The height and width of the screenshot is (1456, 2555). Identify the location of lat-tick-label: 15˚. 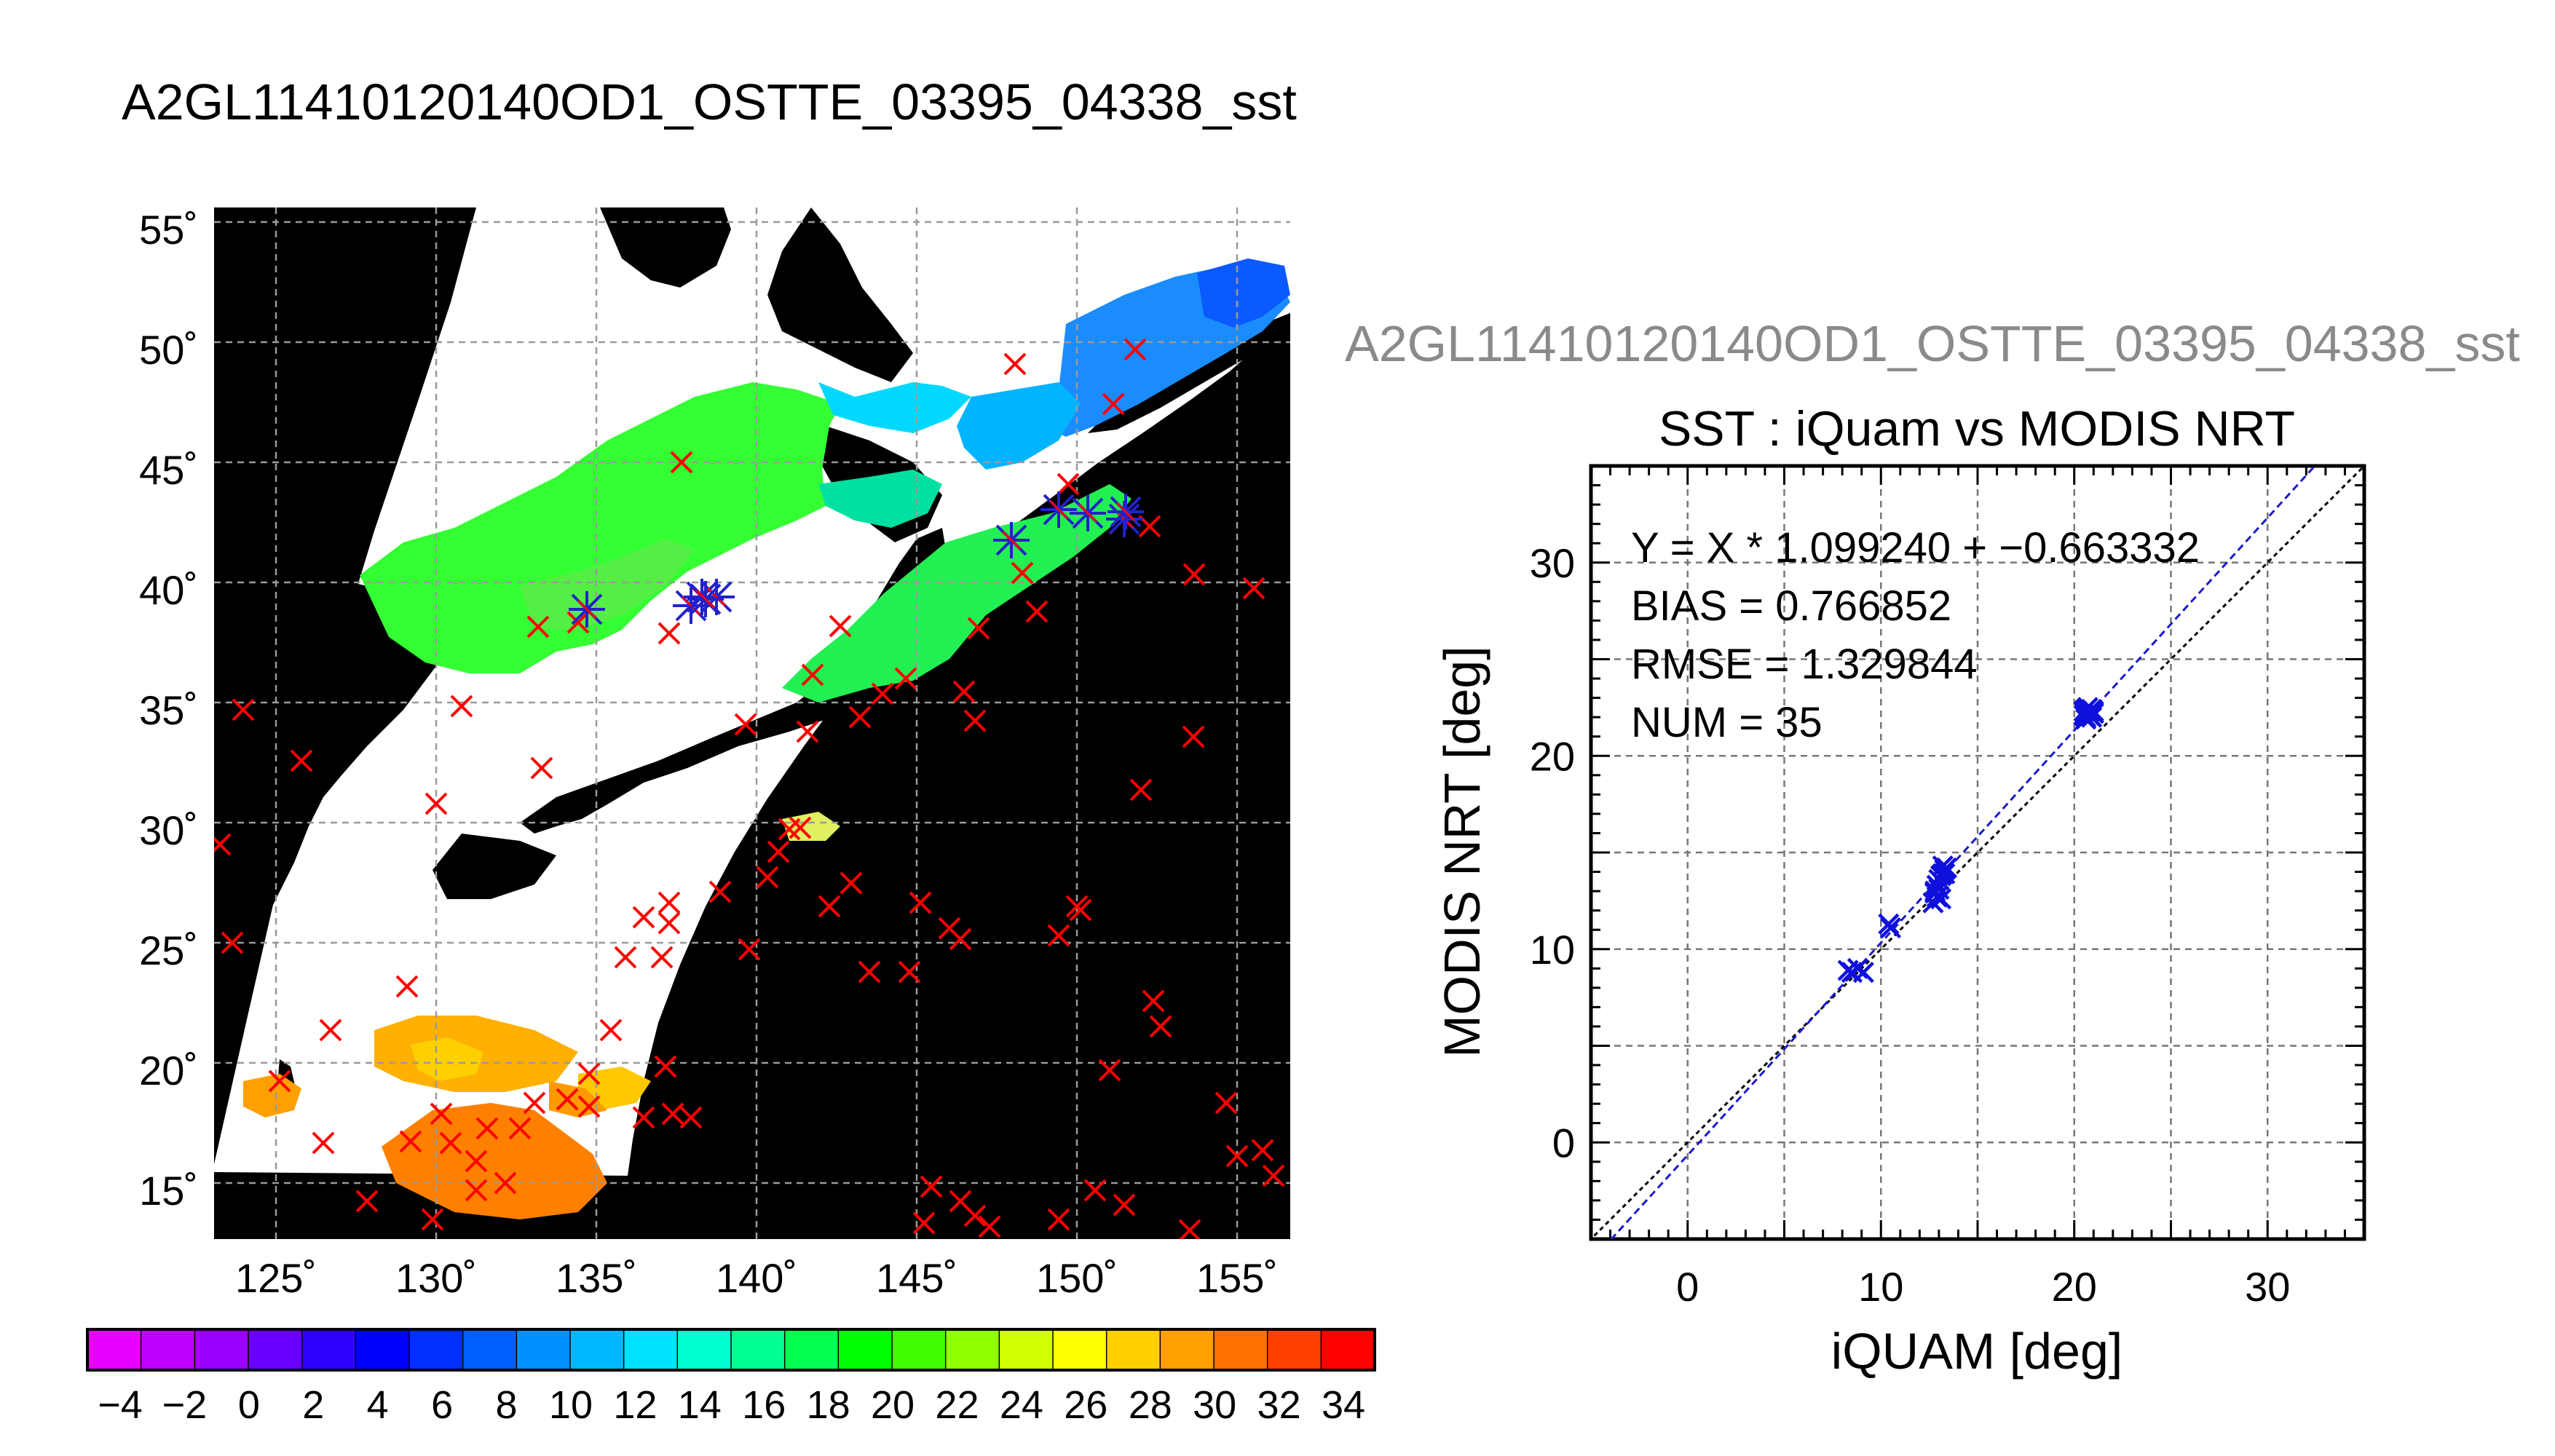
(168, 1191).